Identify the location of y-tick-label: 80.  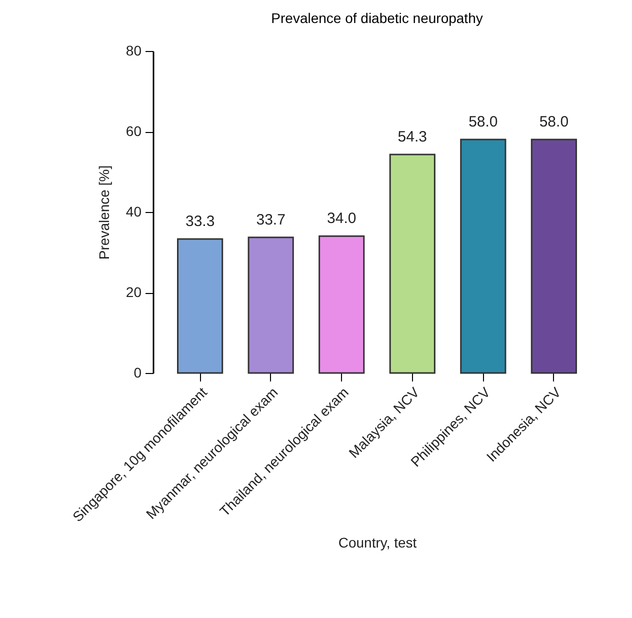
(134, 50).